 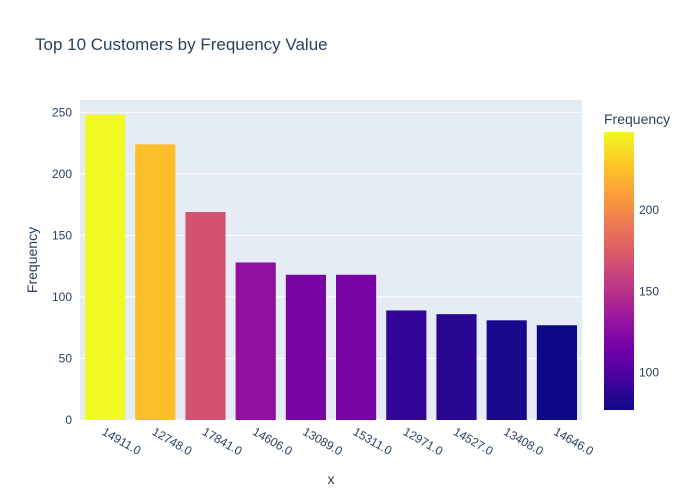 What do you see at coordinates (62, 297) in the screenshot?
I see `y-tick-label: 100` at bounding box center [62, 297].